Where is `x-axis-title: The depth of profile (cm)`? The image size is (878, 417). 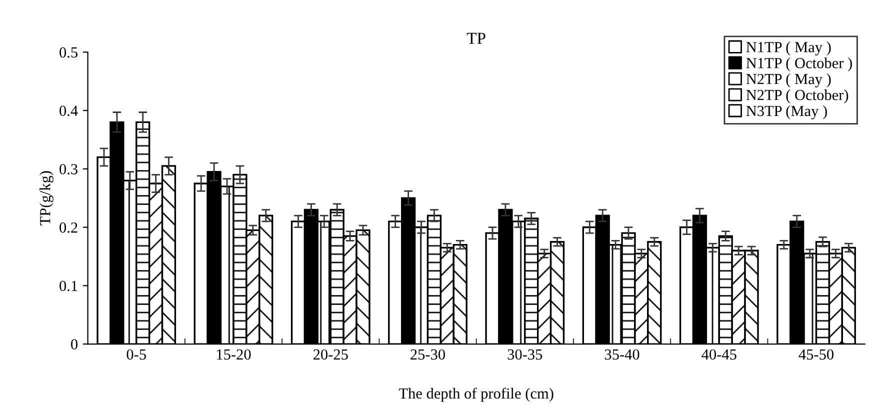 x-axis-title: The depth of profile (cm) is located at coordinates (476, 395).